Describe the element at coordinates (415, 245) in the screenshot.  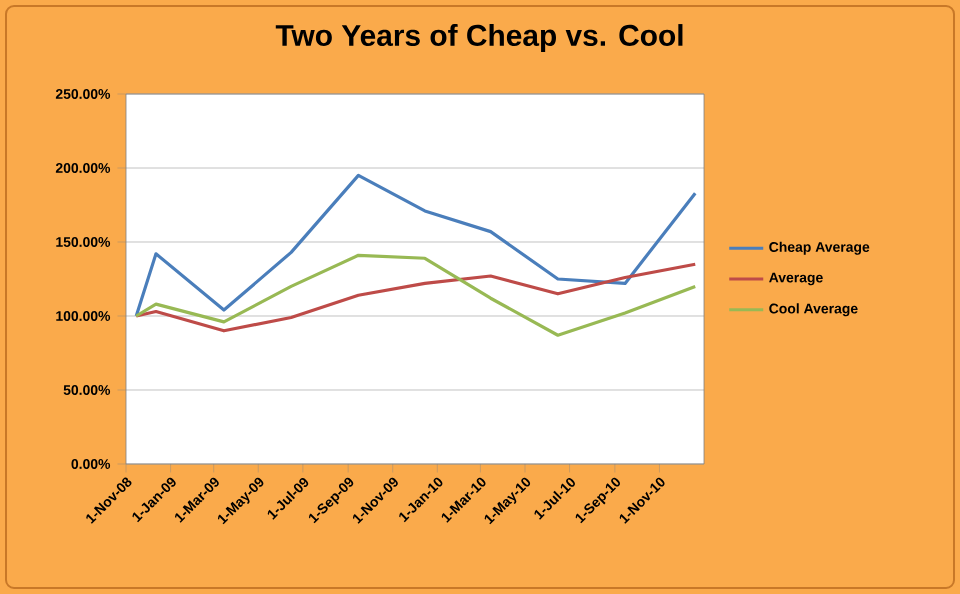
I see `line-series` at that location.